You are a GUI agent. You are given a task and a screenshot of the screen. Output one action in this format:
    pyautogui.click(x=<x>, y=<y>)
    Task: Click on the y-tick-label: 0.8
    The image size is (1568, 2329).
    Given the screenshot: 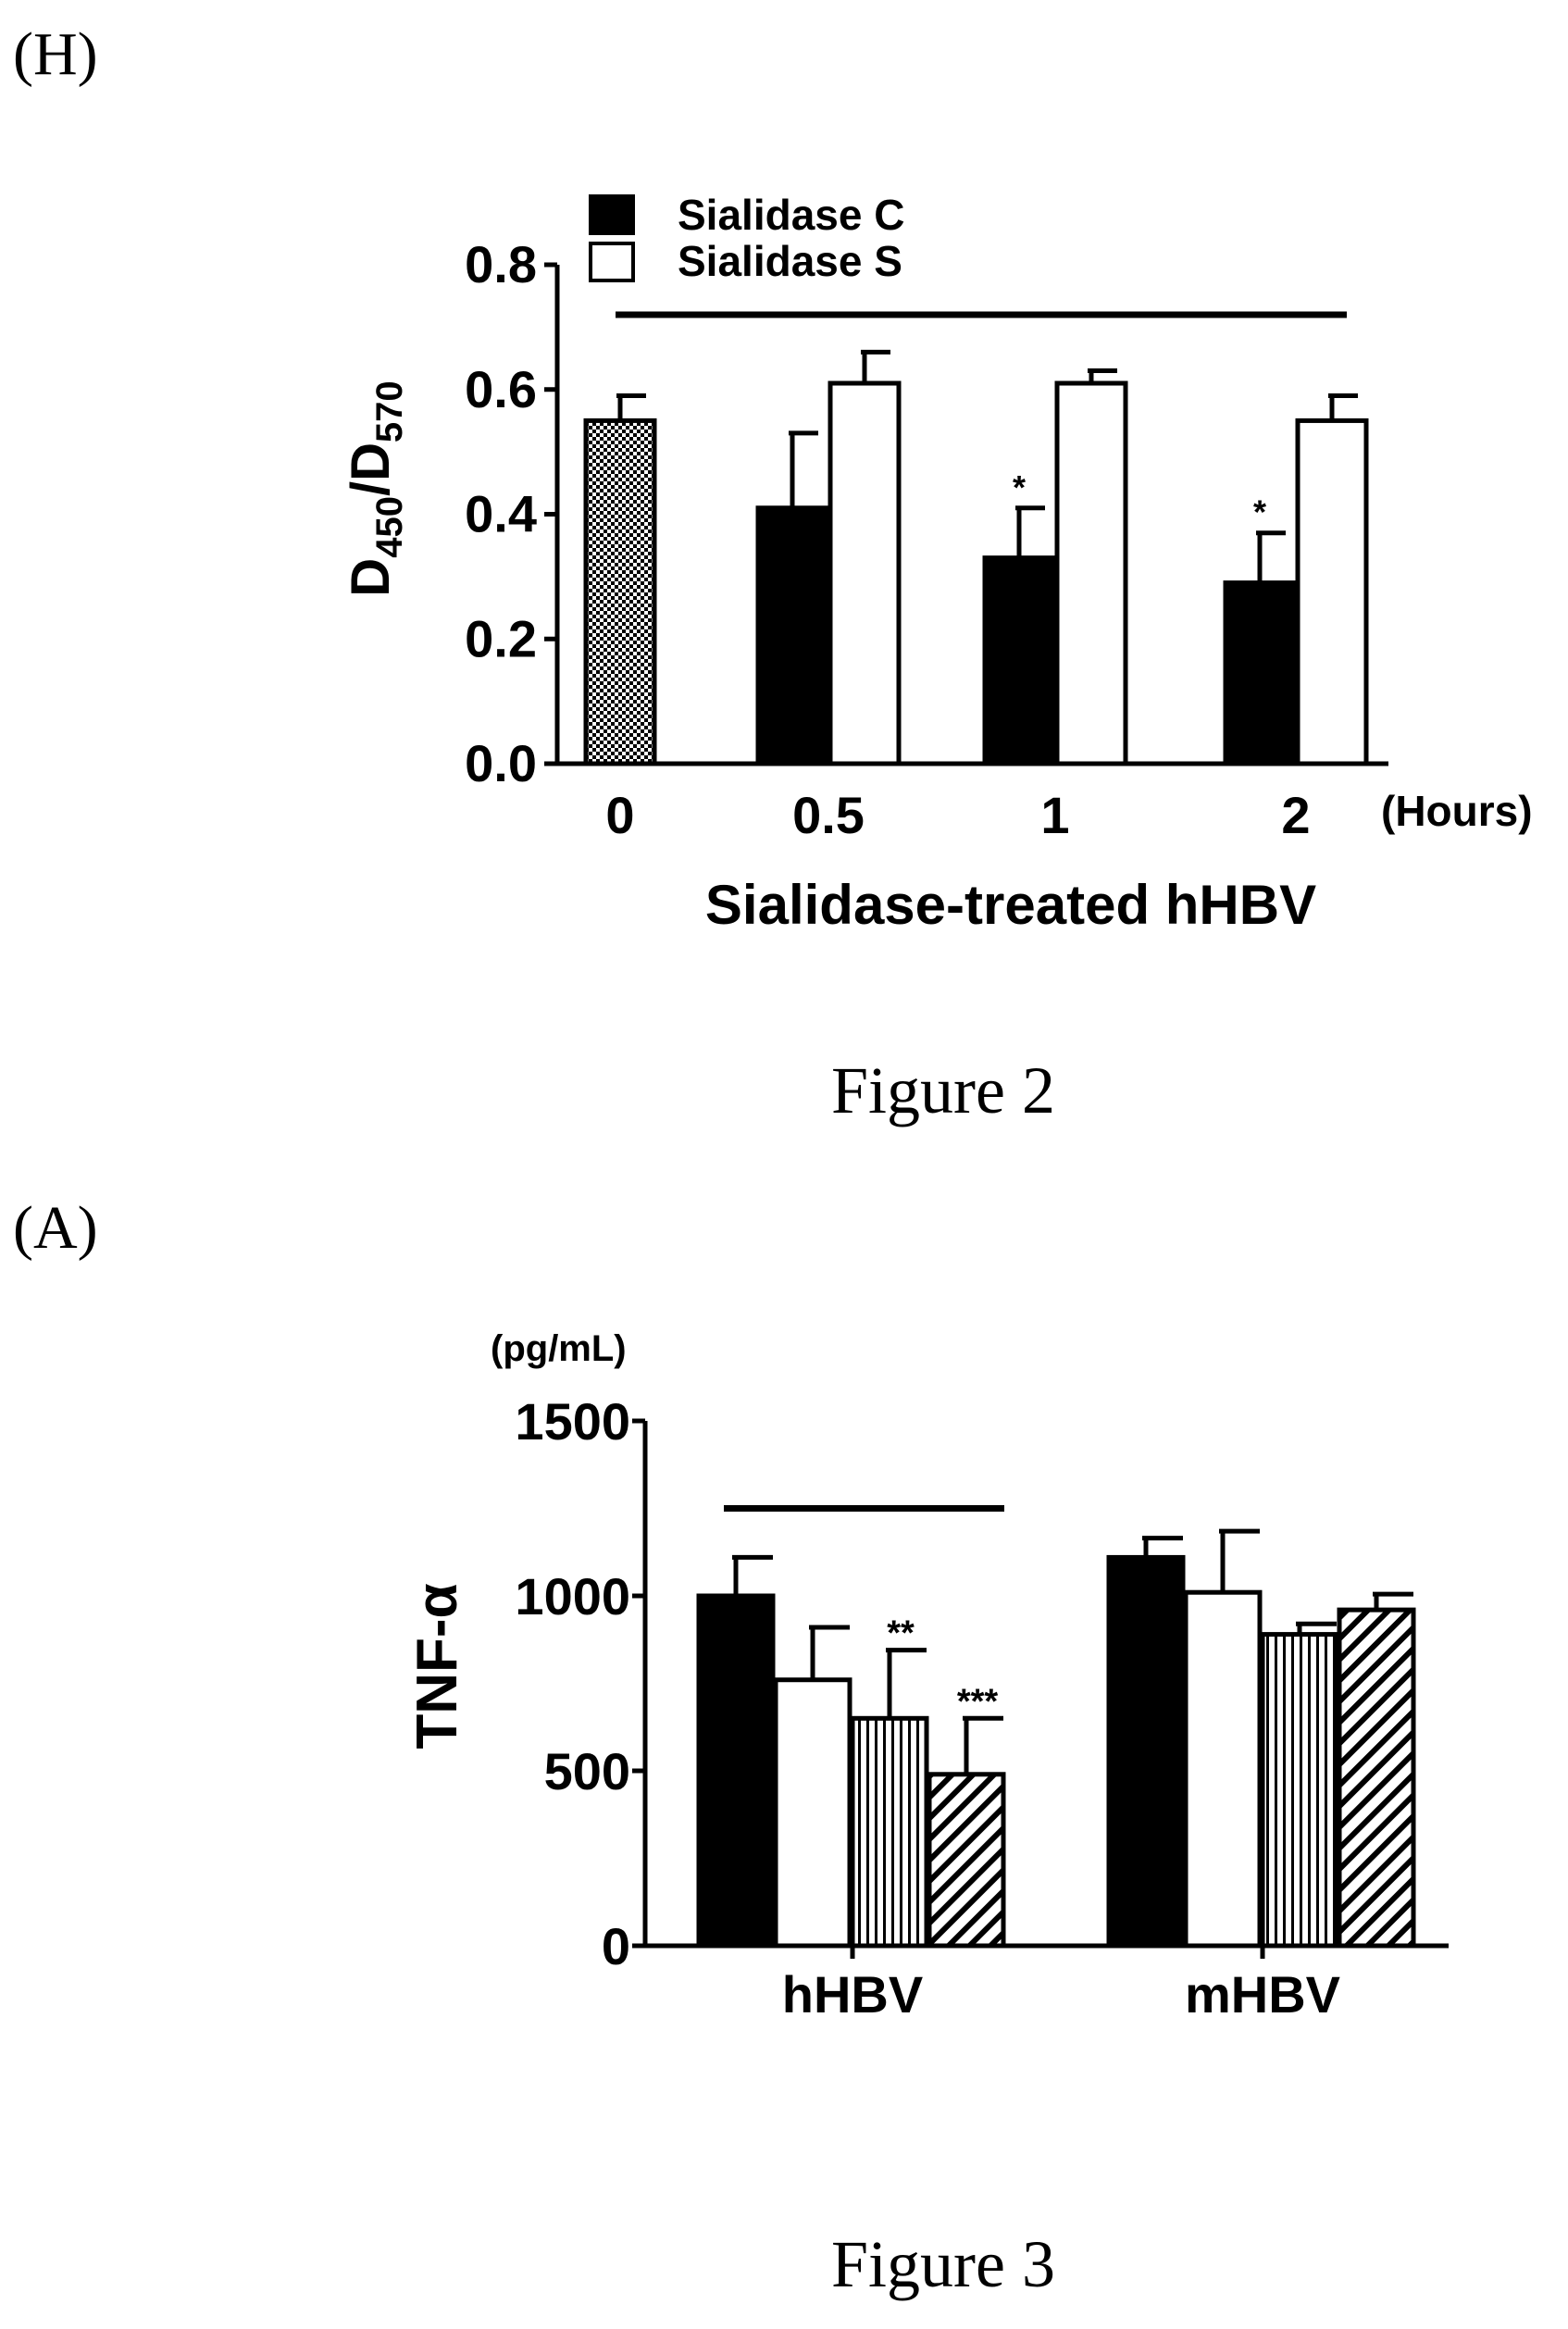 What is the action you would take?
    pyautogui.click(x=501, y=264)
    